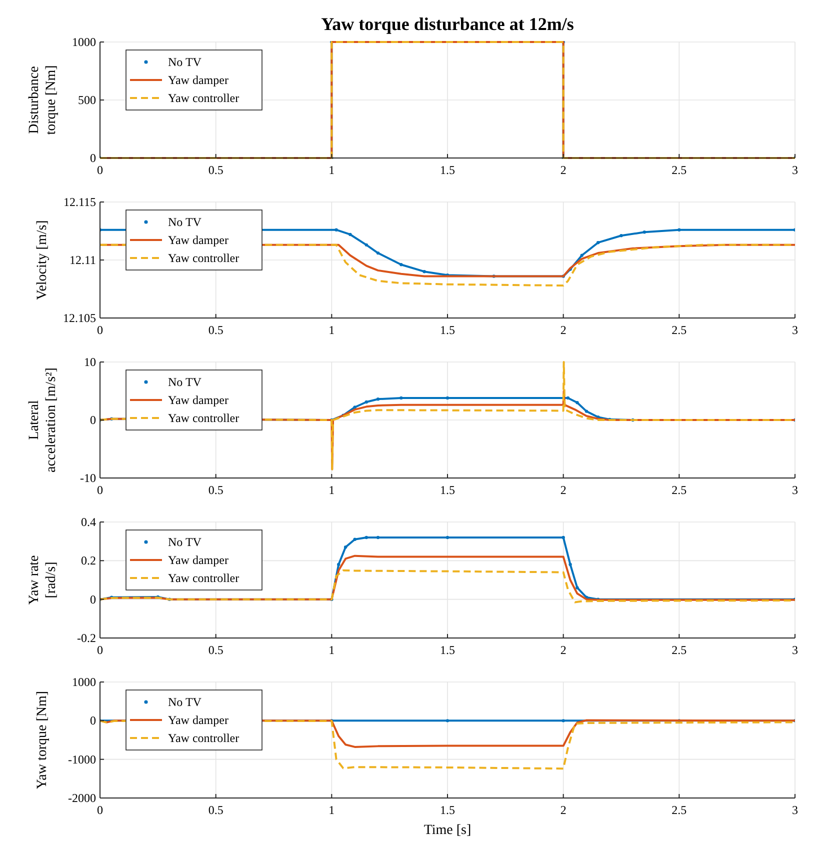  I want to click on y-axis-title: Disturbance torque [Nm], so click(43, 100).